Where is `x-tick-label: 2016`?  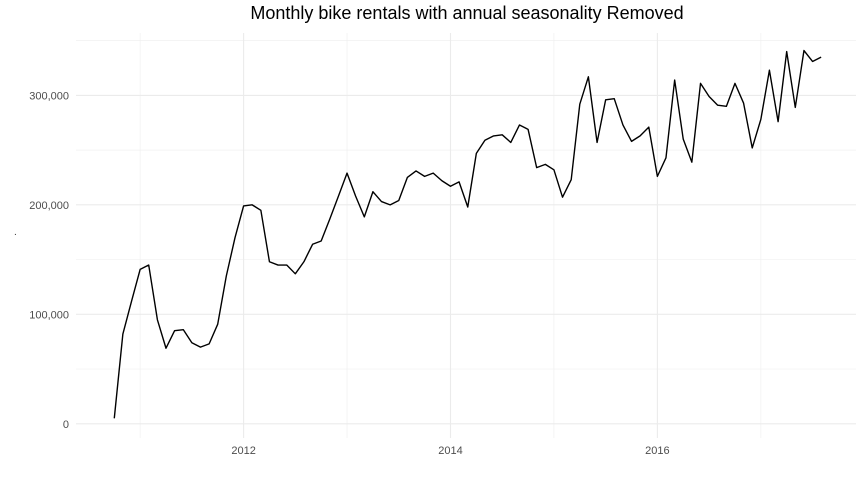
x-tick-label: 2016 is located at coordinates (657, 451).